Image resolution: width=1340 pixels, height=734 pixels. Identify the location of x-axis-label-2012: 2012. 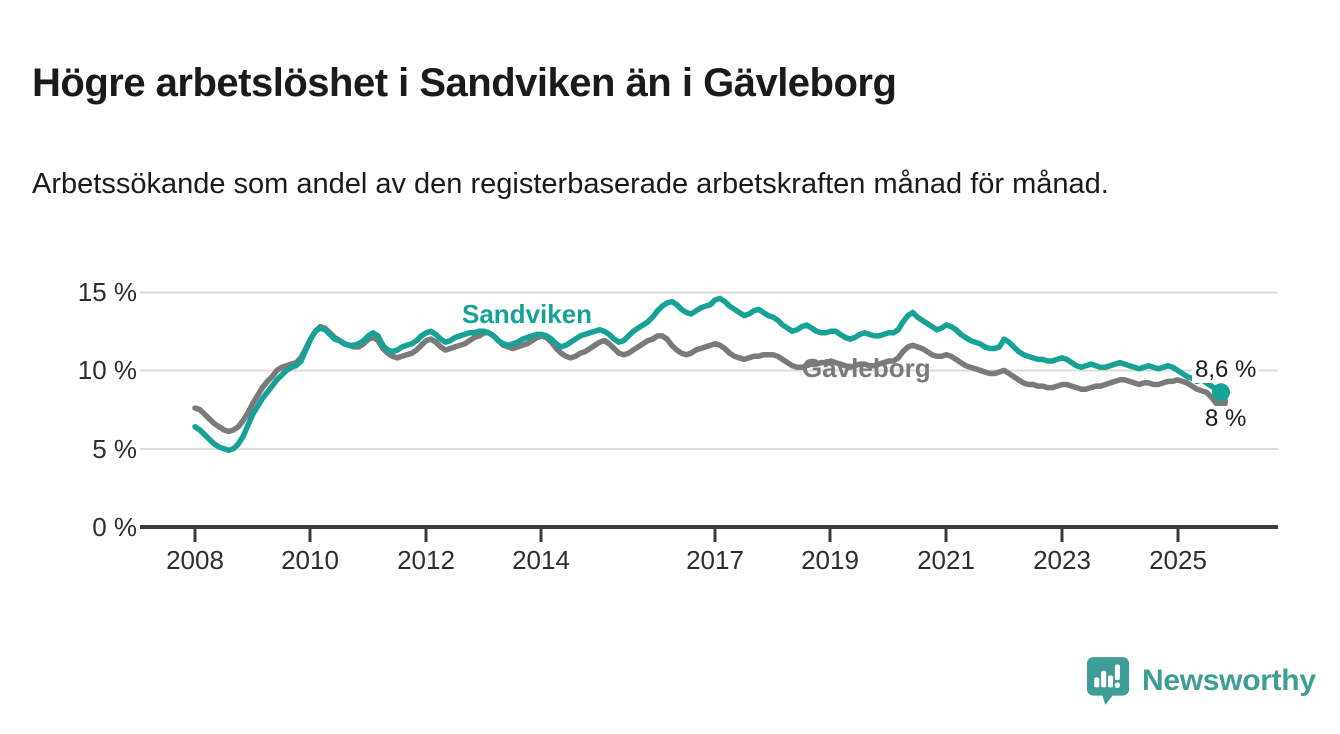
(426, 560).